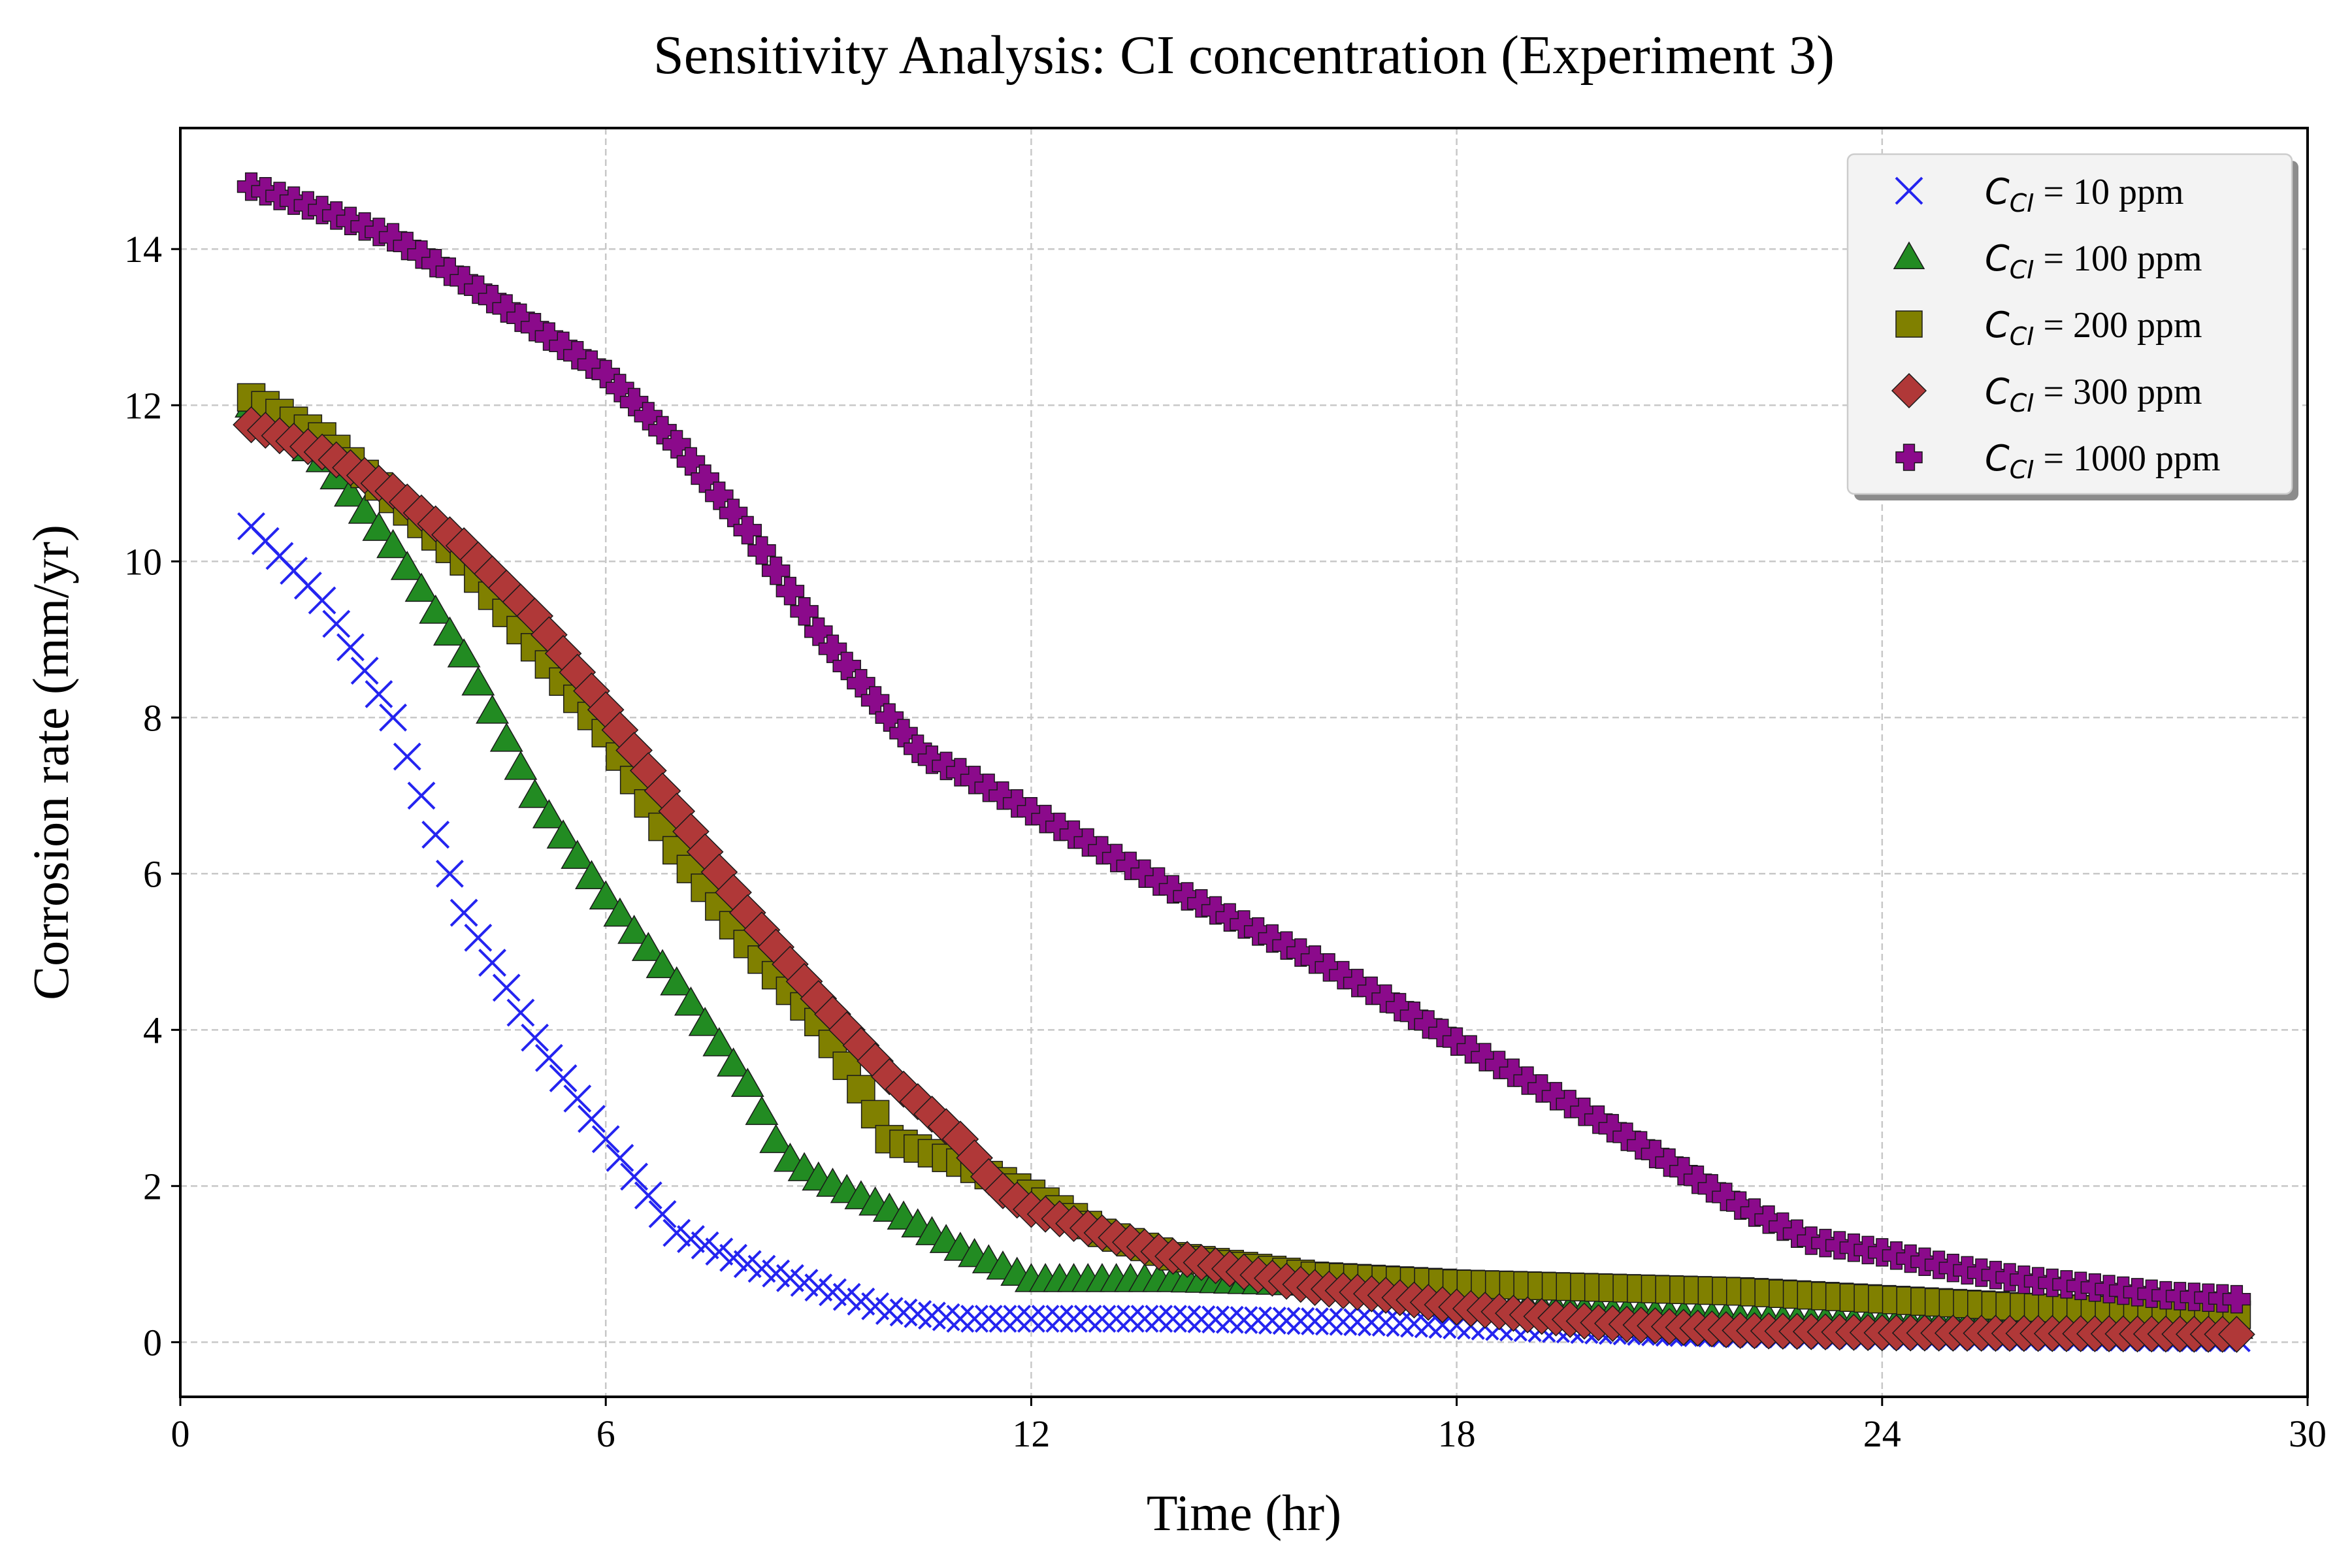  What do you see at coordinates (1031, 1434) in the screenshot?
I see `x-tick-label: 12` at bounding box center [1031, 1434].